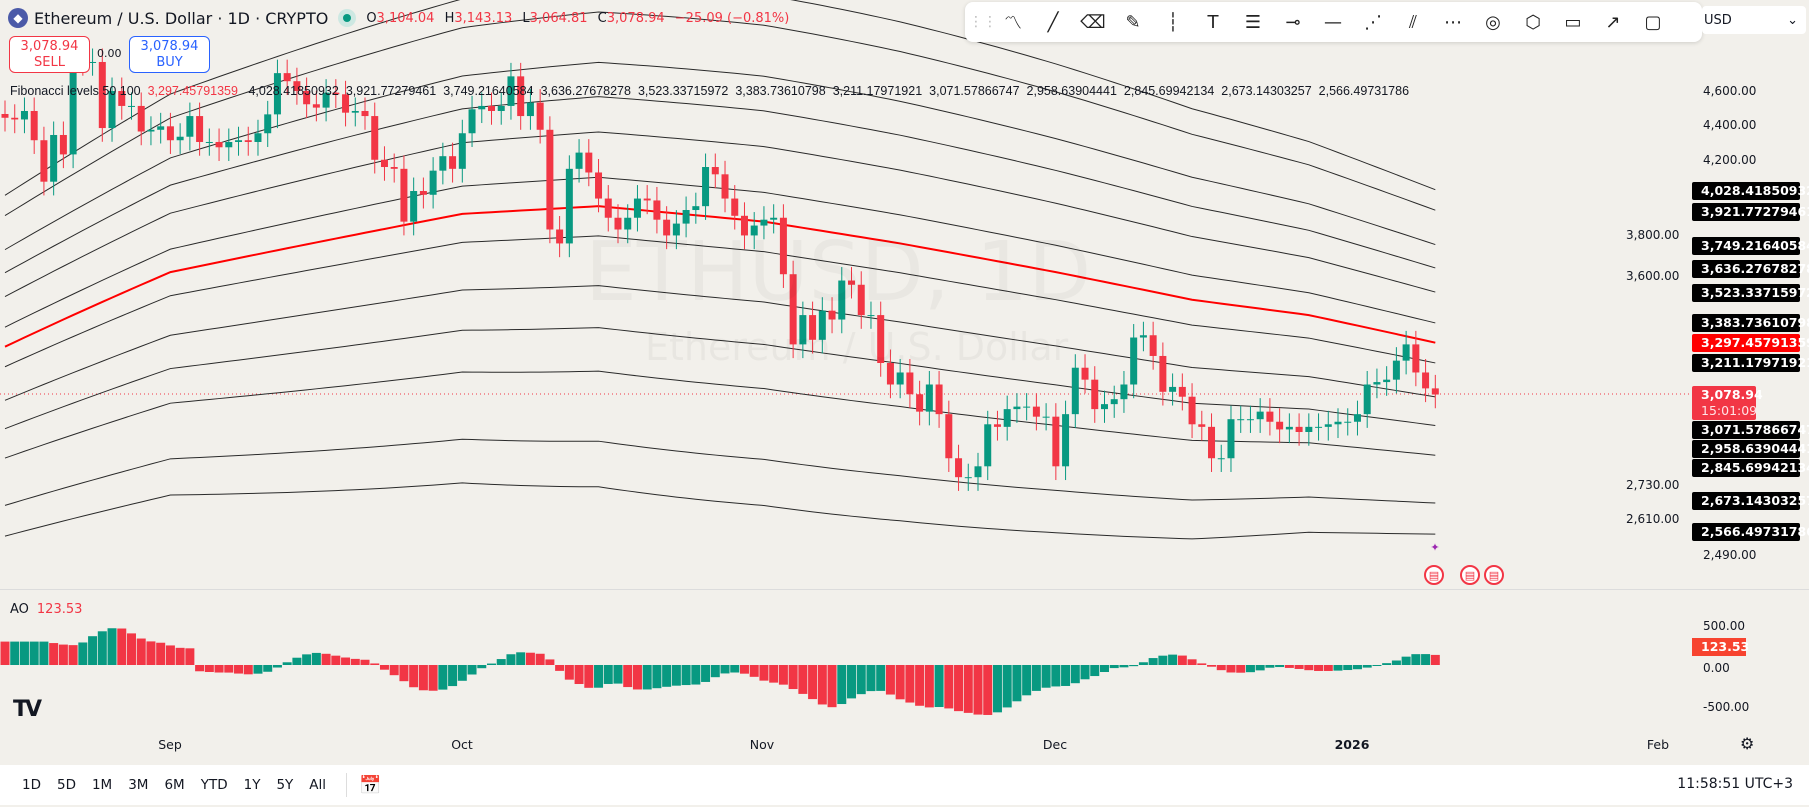 The width and height of the screenshot is (1809, 807). Describe the element at coordinates (1613, 22) in the screenshot. I see `arrow-icon: ↗` at that location.